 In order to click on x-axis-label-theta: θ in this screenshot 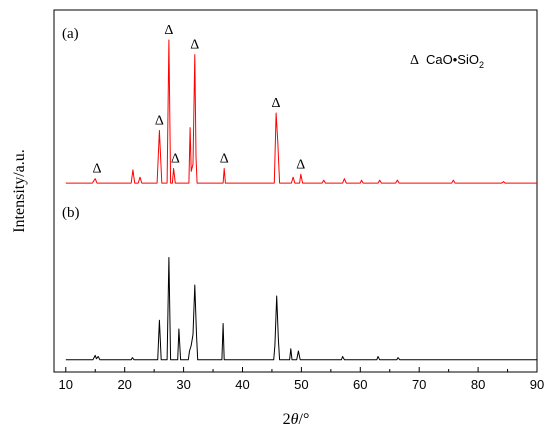, I will do `click(295, 419)`.